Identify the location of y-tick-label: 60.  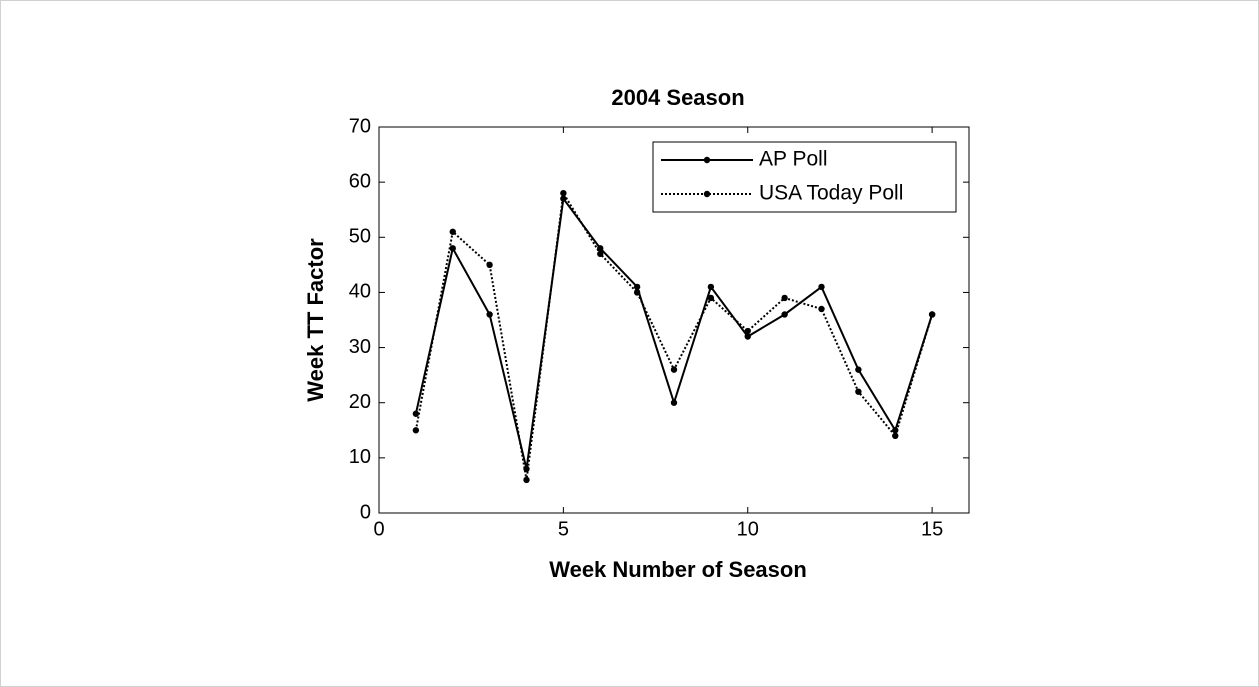
(360, 181).